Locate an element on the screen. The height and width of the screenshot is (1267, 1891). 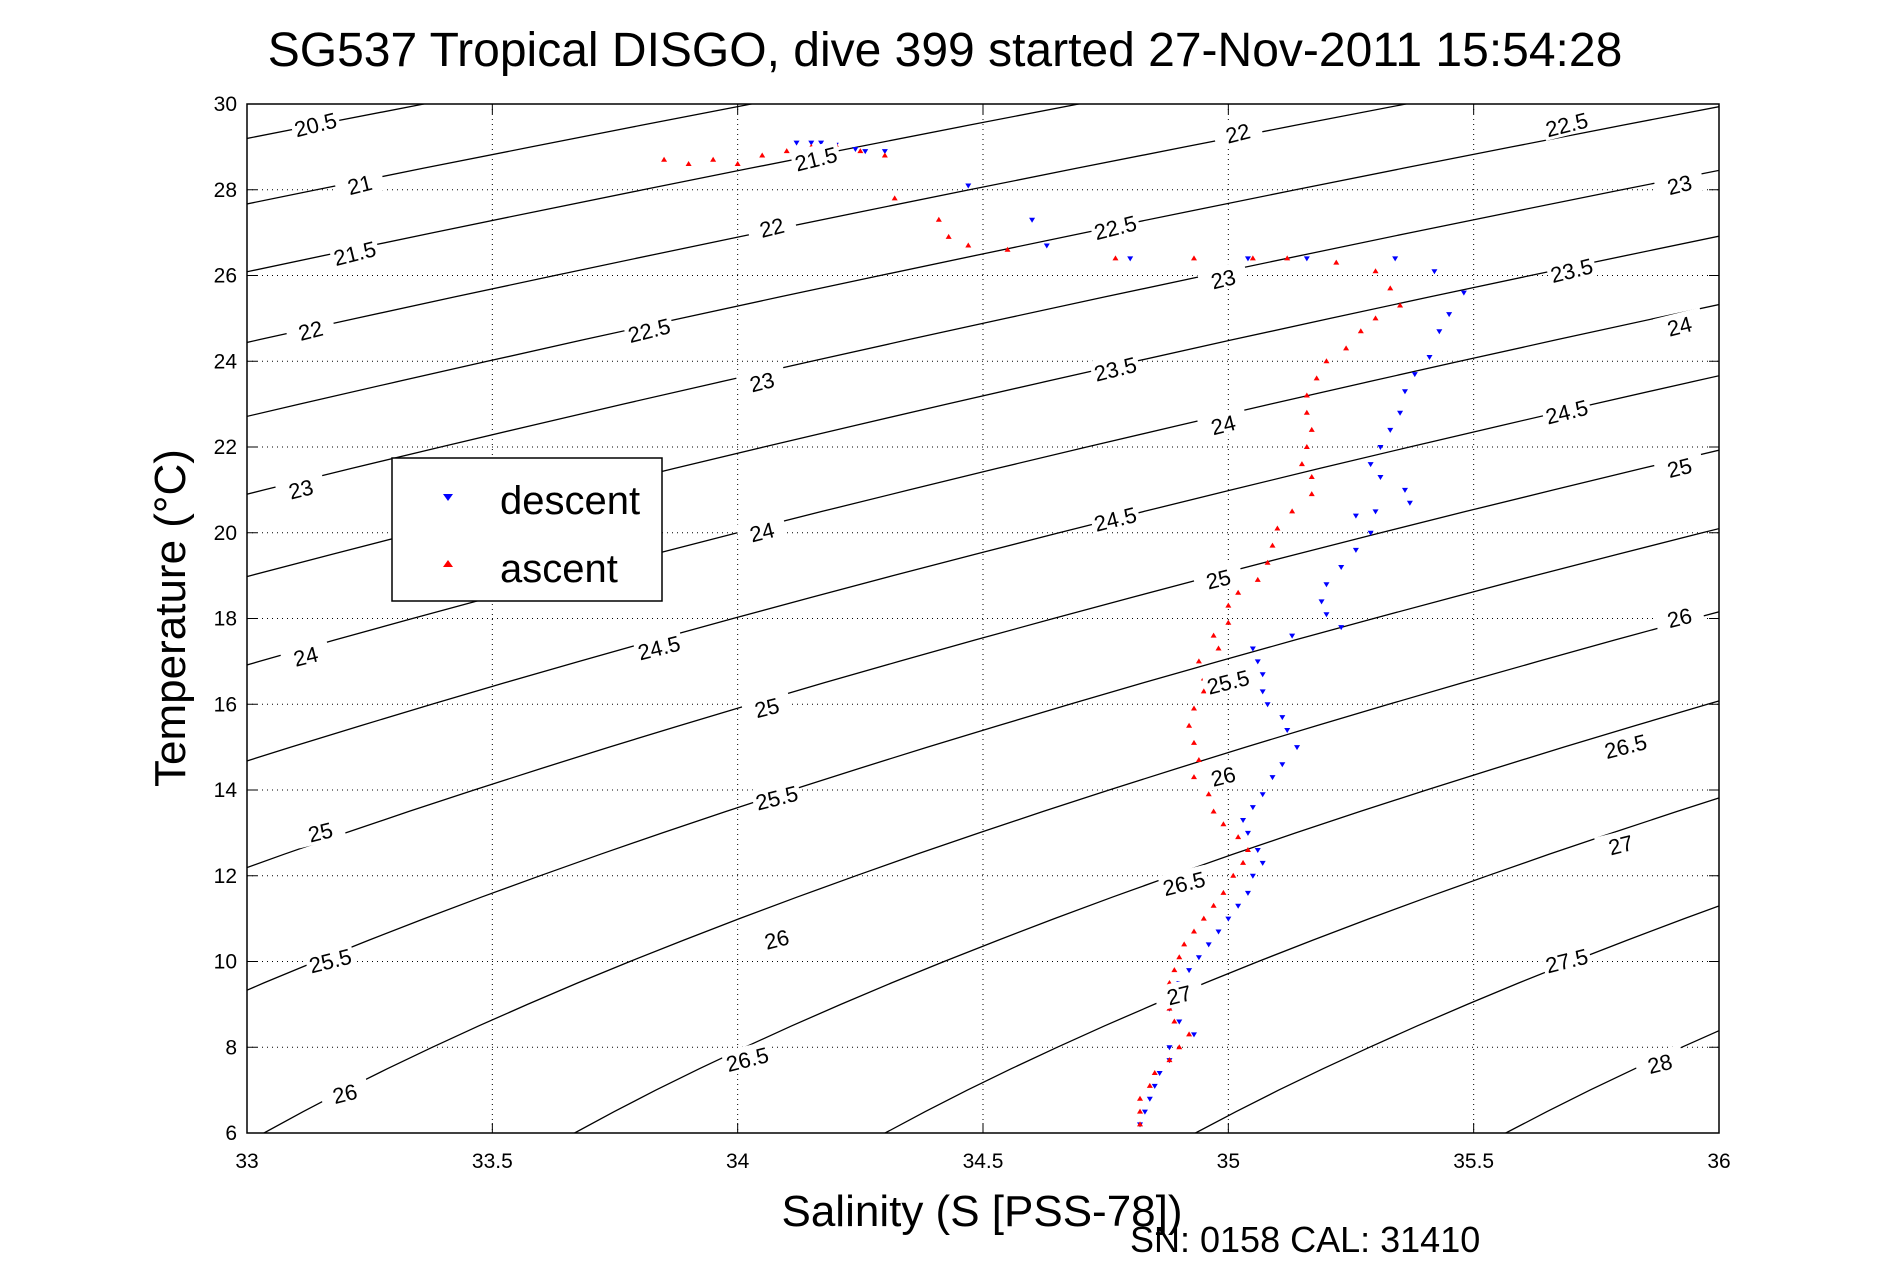
contour-label: 22 is located at coordinates (310, 329).